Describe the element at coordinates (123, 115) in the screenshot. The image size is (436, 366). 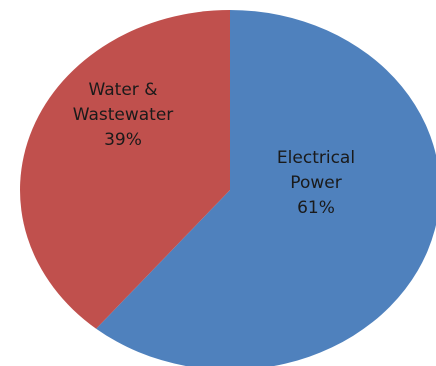
I see `pie-slice-label-1: Water & Wastewater 39%` at that location.